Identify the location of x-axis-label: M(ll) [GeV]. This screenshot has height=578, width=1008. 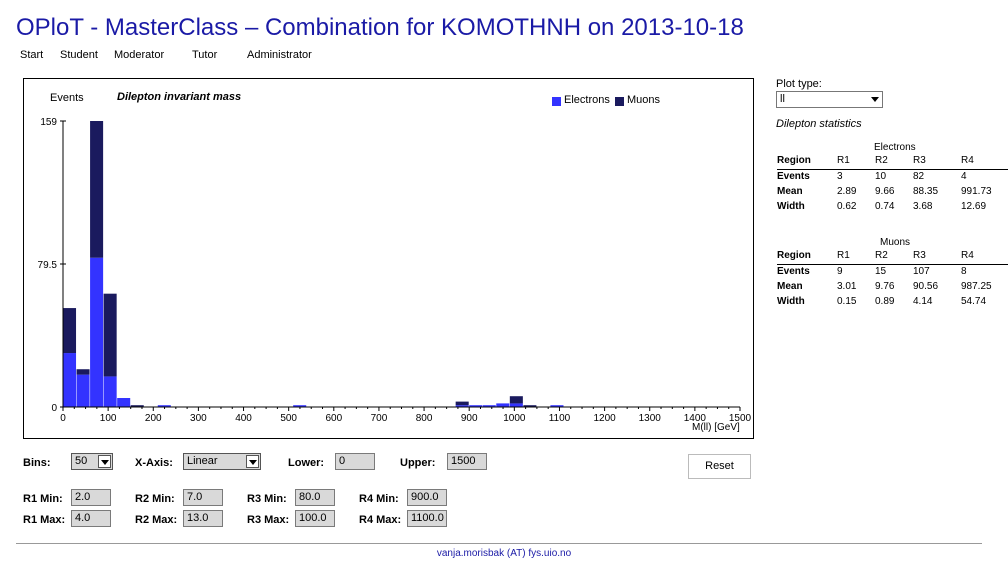
(716, 427).